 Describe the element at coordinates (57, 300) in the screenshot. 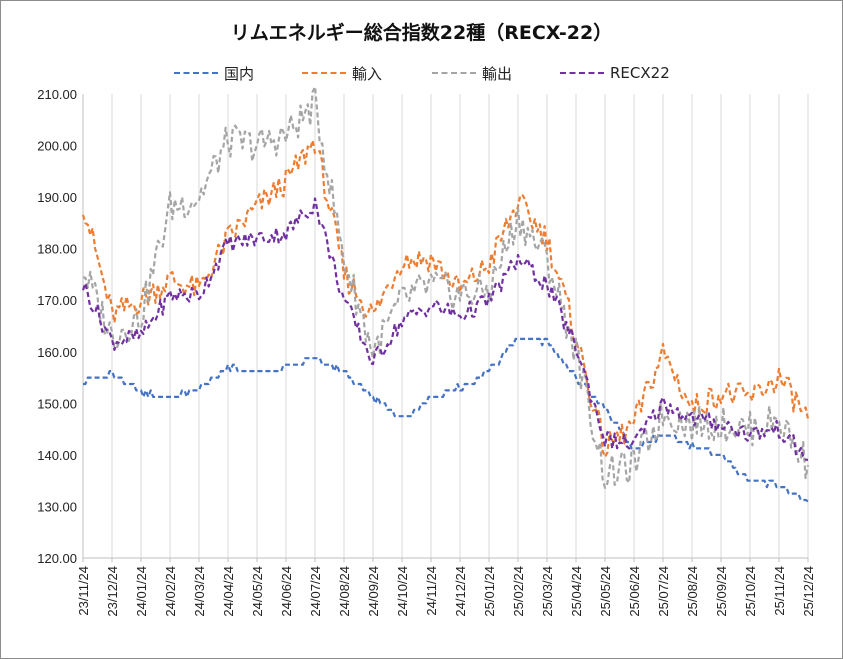

I see `y-tick-label: 170.00` at that location.